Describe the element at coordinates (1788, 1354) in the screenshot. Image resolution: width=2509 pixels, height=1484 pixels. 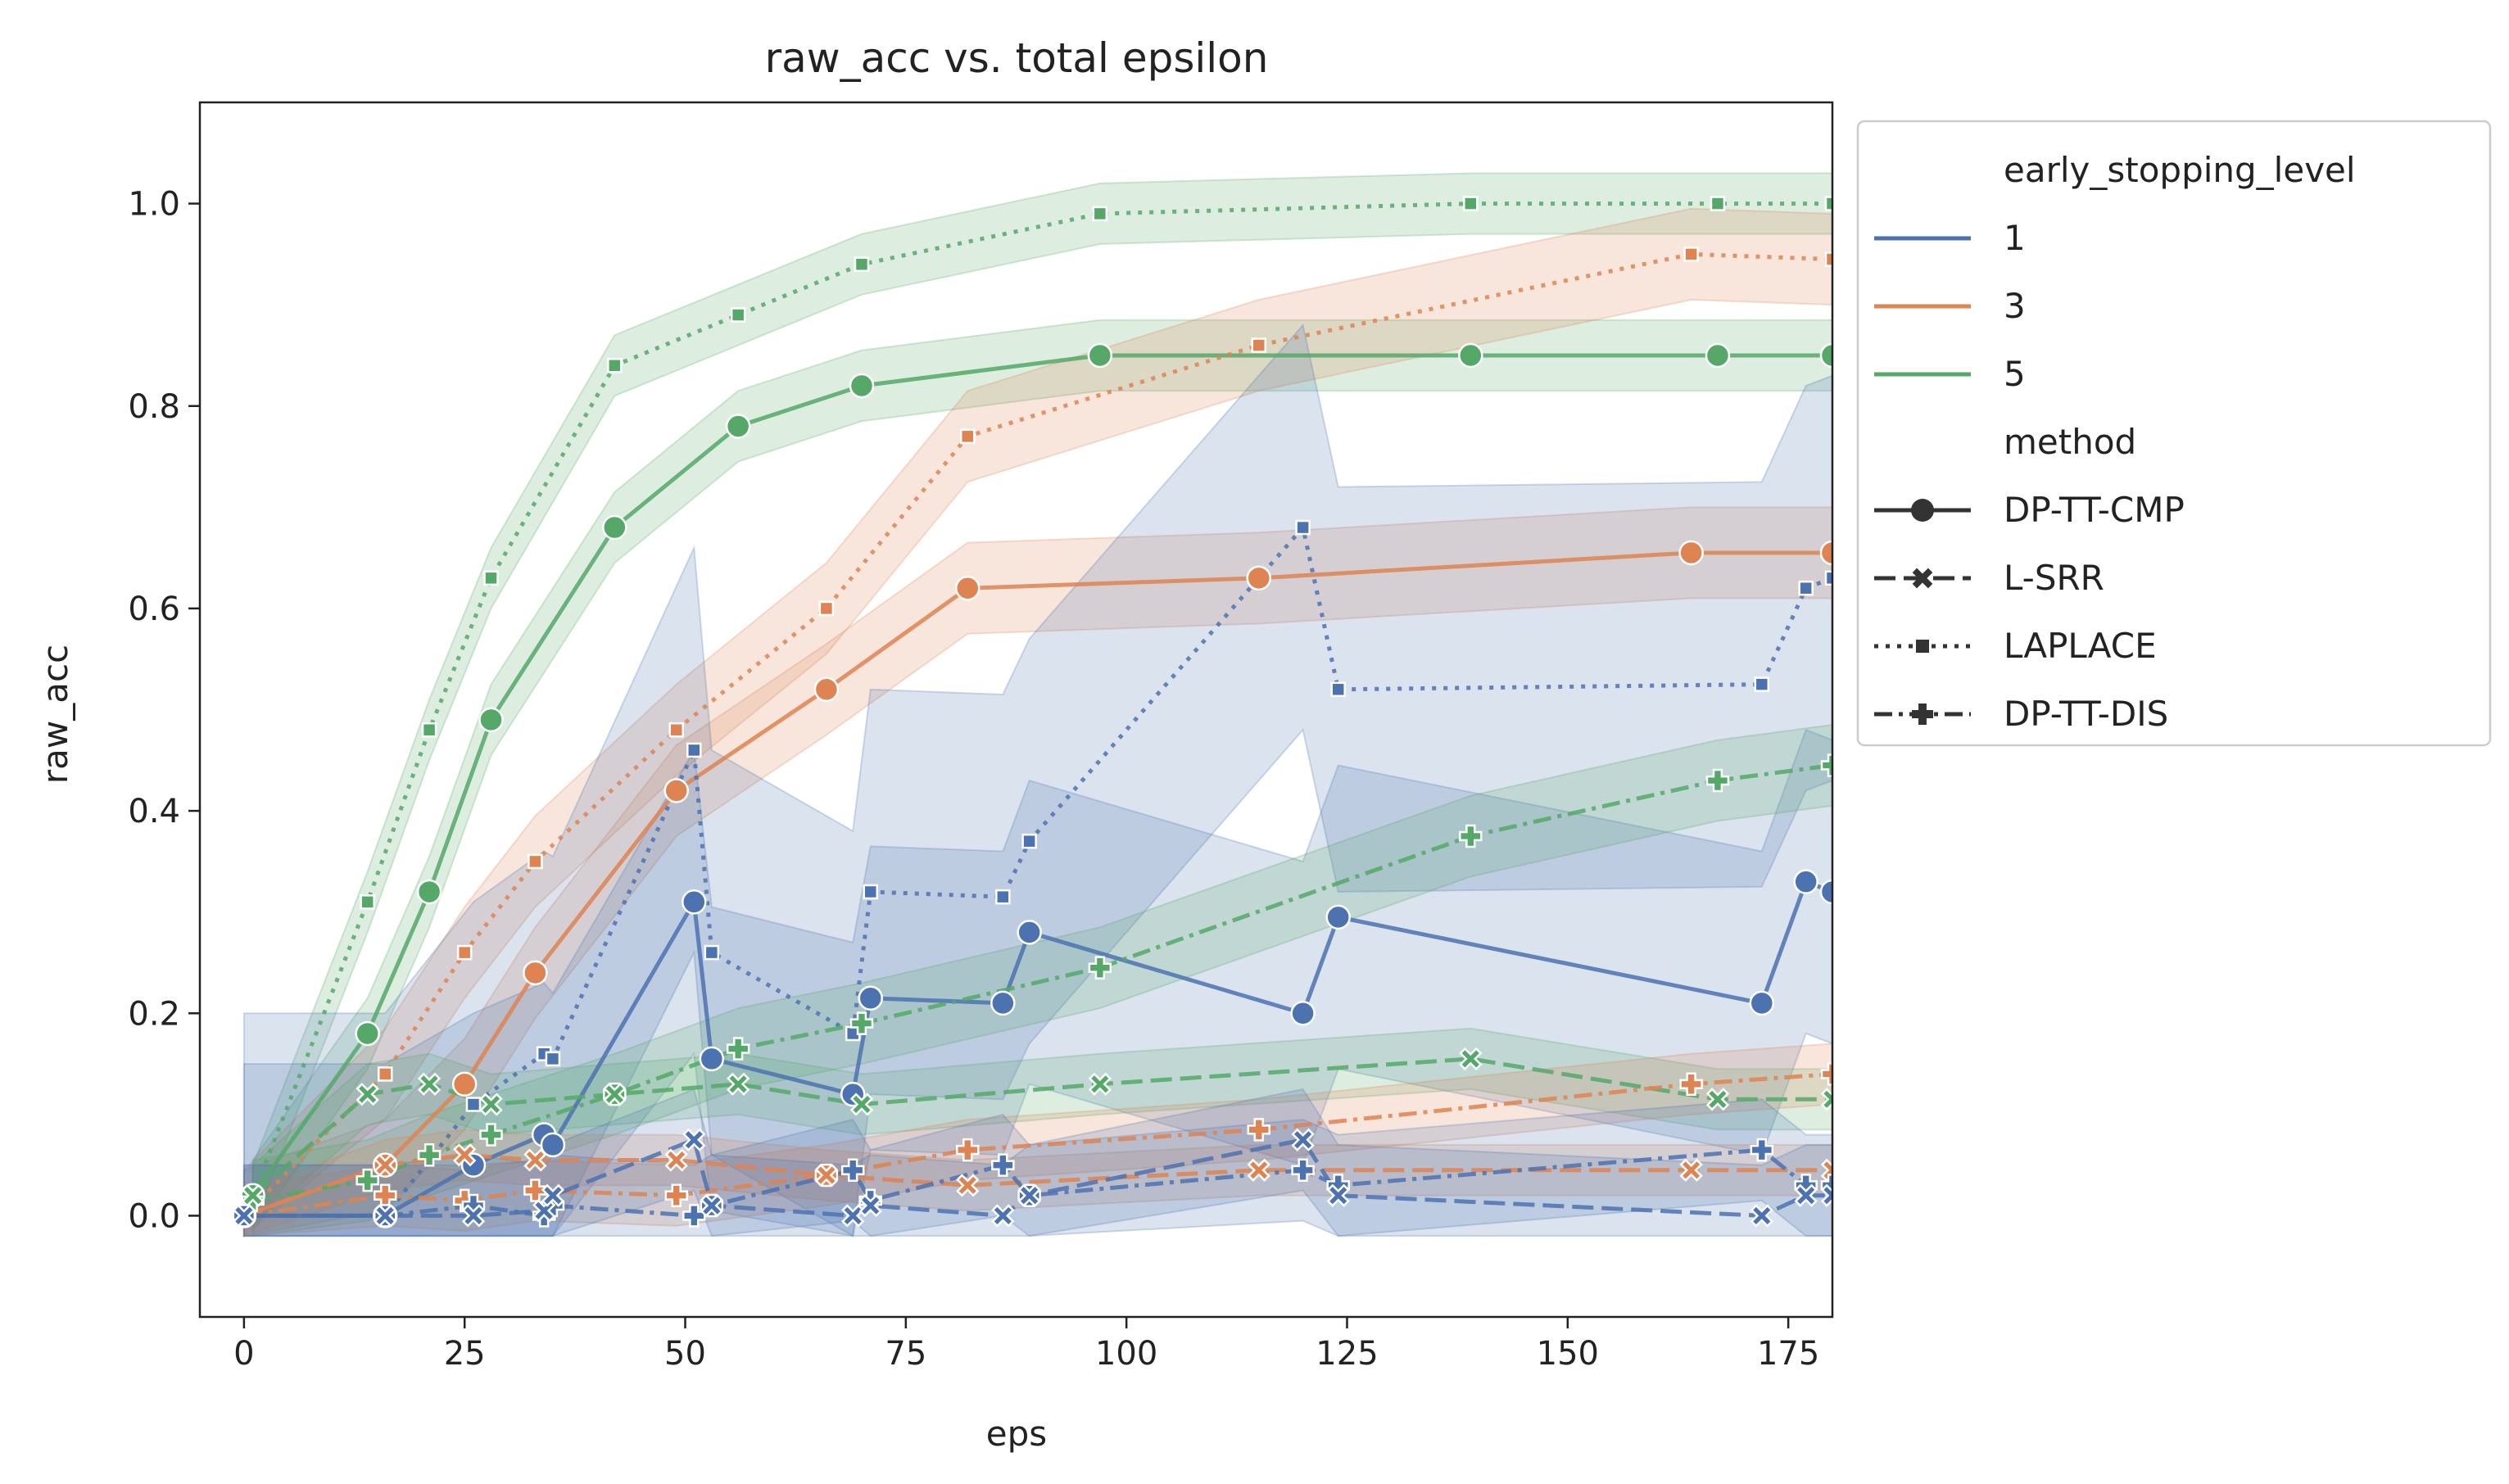
I see `x-tick-label: 175` at that location.